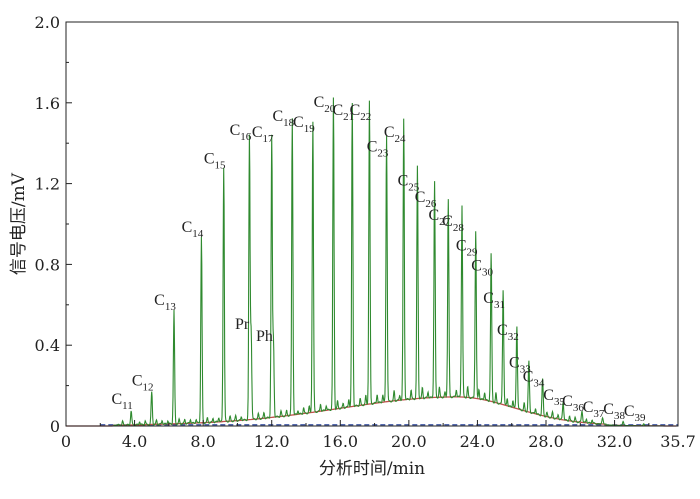  I want to click on peak-label: Pr, so click(242, 324).